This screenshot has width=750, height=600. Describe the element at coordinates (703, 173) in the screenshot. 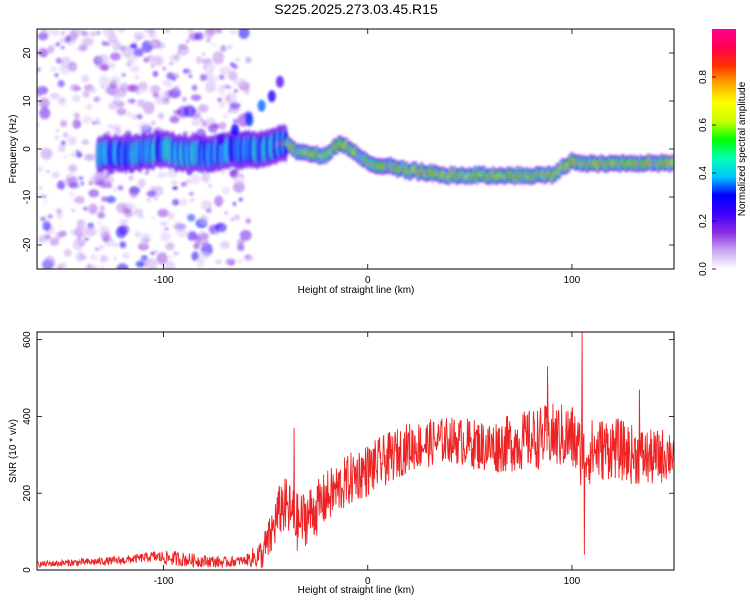

I see `colorbar-tick-label: 0.4` at that location.